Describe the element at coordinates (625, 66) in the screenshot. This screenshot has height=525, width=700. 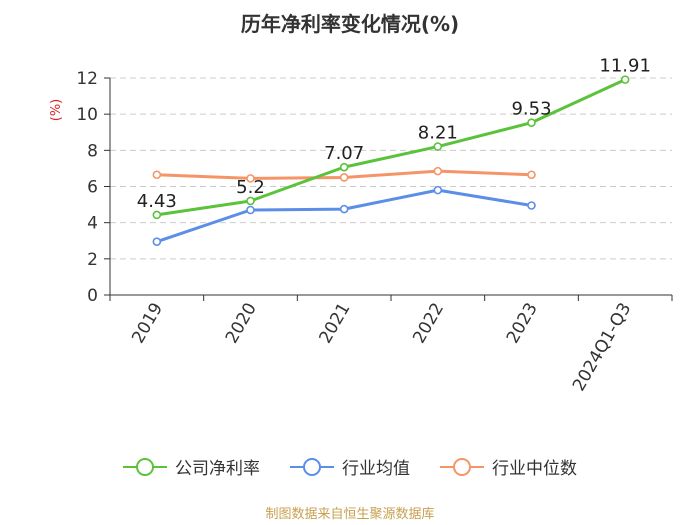
I see `data-label: 11.91` at that location.